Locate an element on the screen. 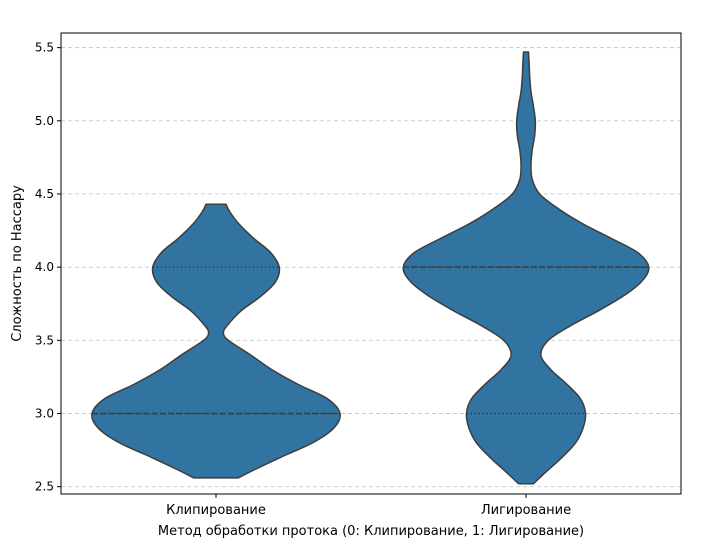 The width and height of the screenshot is (714, 547). x-tick-label: Клипирование is located at coordinates (216, 510).